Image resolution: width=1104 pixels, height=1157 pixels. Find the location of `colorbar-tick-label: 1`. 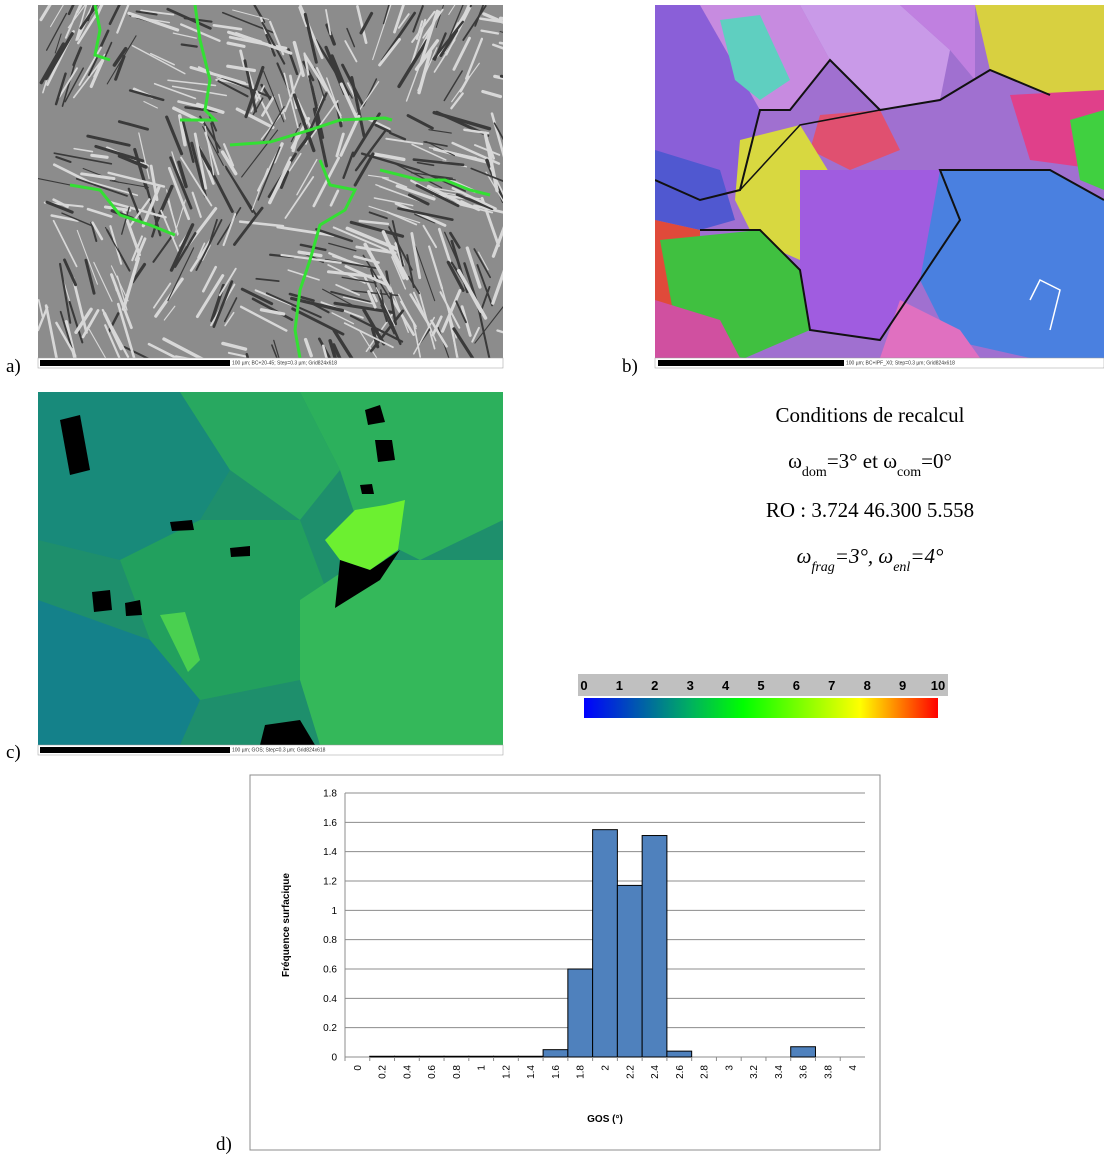

colorbar-tick-label: 1 is located at coordinates (619, 685).